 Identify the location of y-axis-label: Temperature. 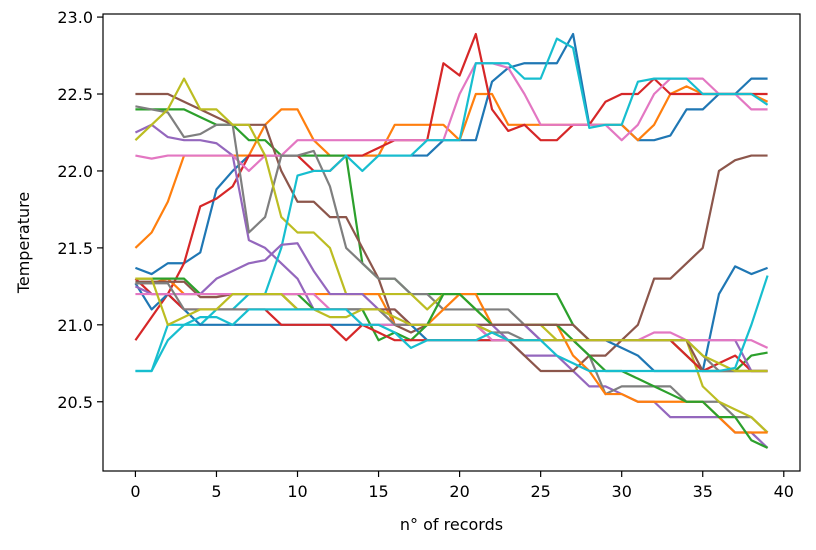
(23, 243).